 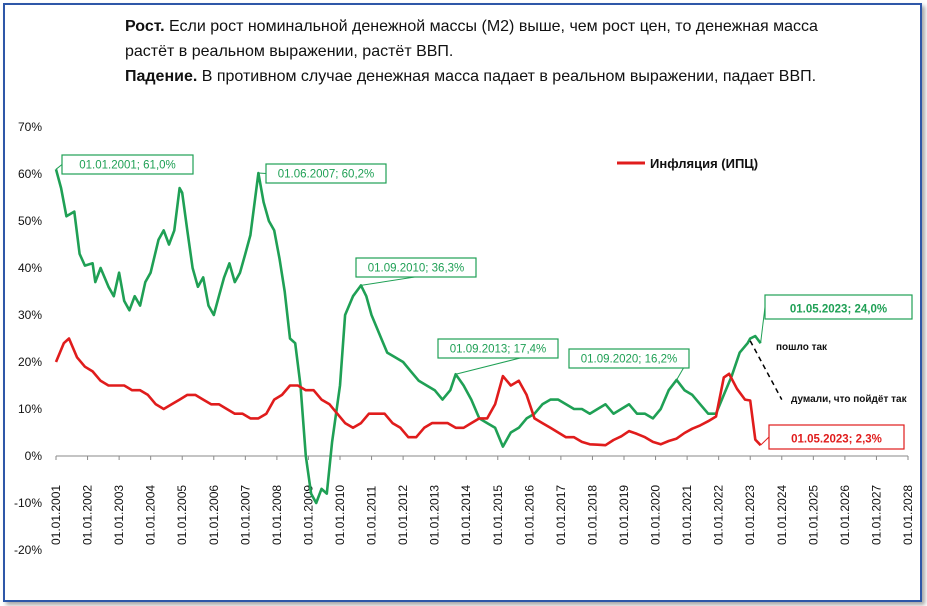 What do you see at coordinates (529, 515) in the screenshot?
I see `x-tick-label: 01.01.2016` at bounding box center [529, 515].